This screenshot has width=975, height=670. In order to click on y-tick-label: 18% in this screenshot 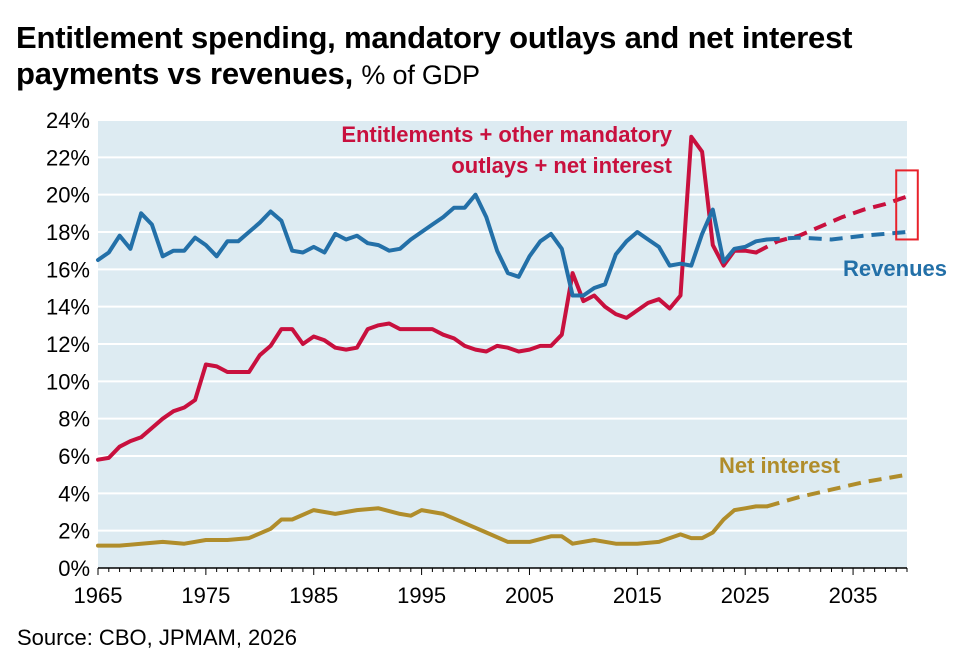, I will do `click(68, 232)`.